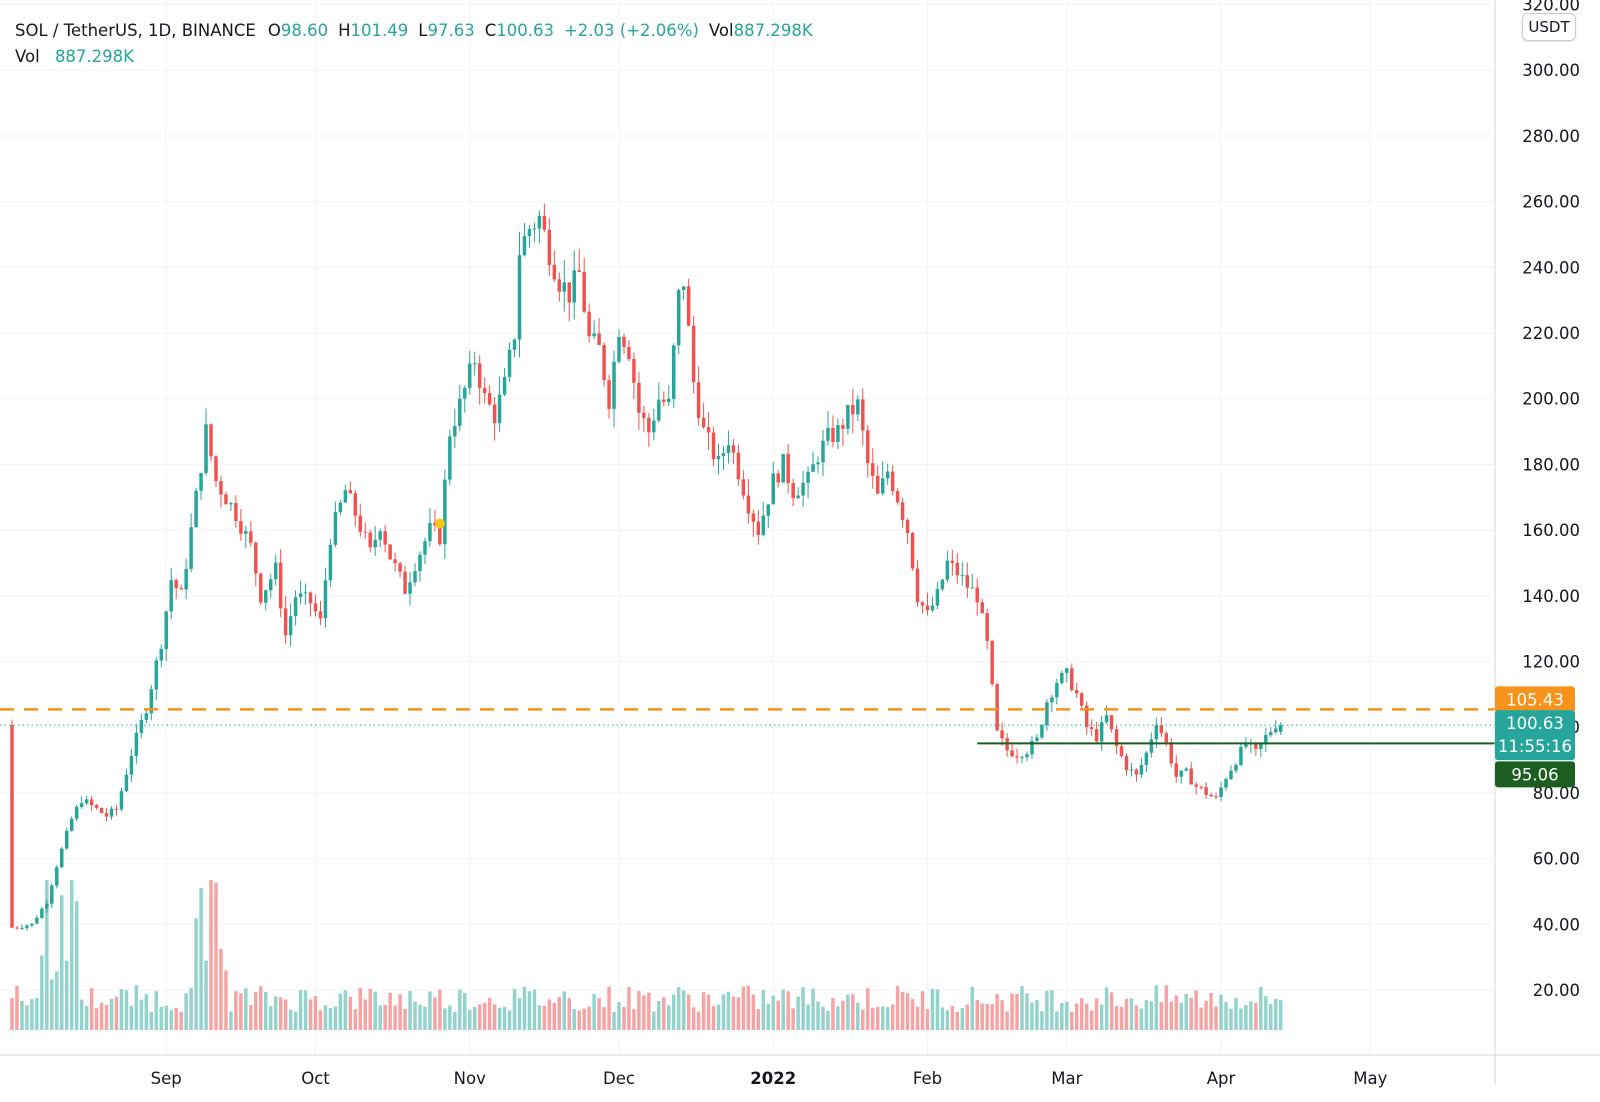  I want to click on support-price-tag: 95.06, so click(1535, 774).